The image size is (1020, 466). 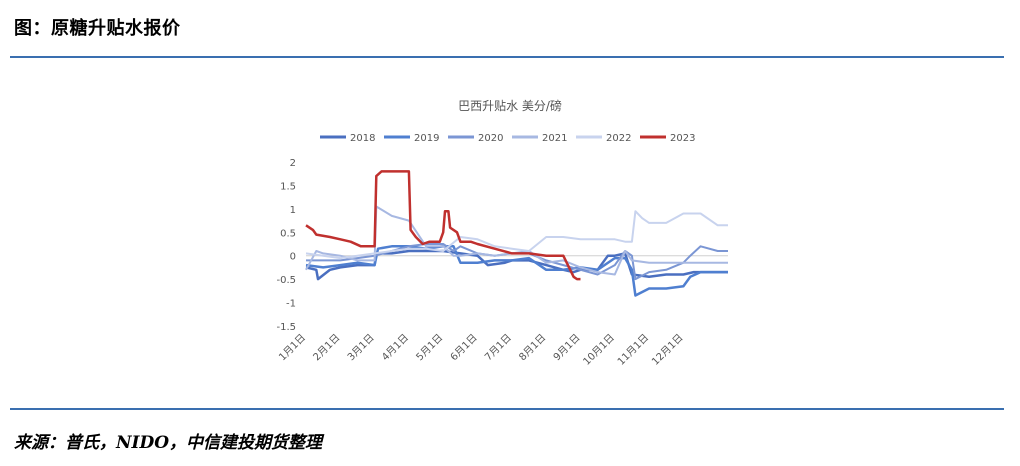 What do you see at coordinates (286, 280) in the screenshot?
I see `y-tick-label: -0.5` at bounding box center [286, 280].